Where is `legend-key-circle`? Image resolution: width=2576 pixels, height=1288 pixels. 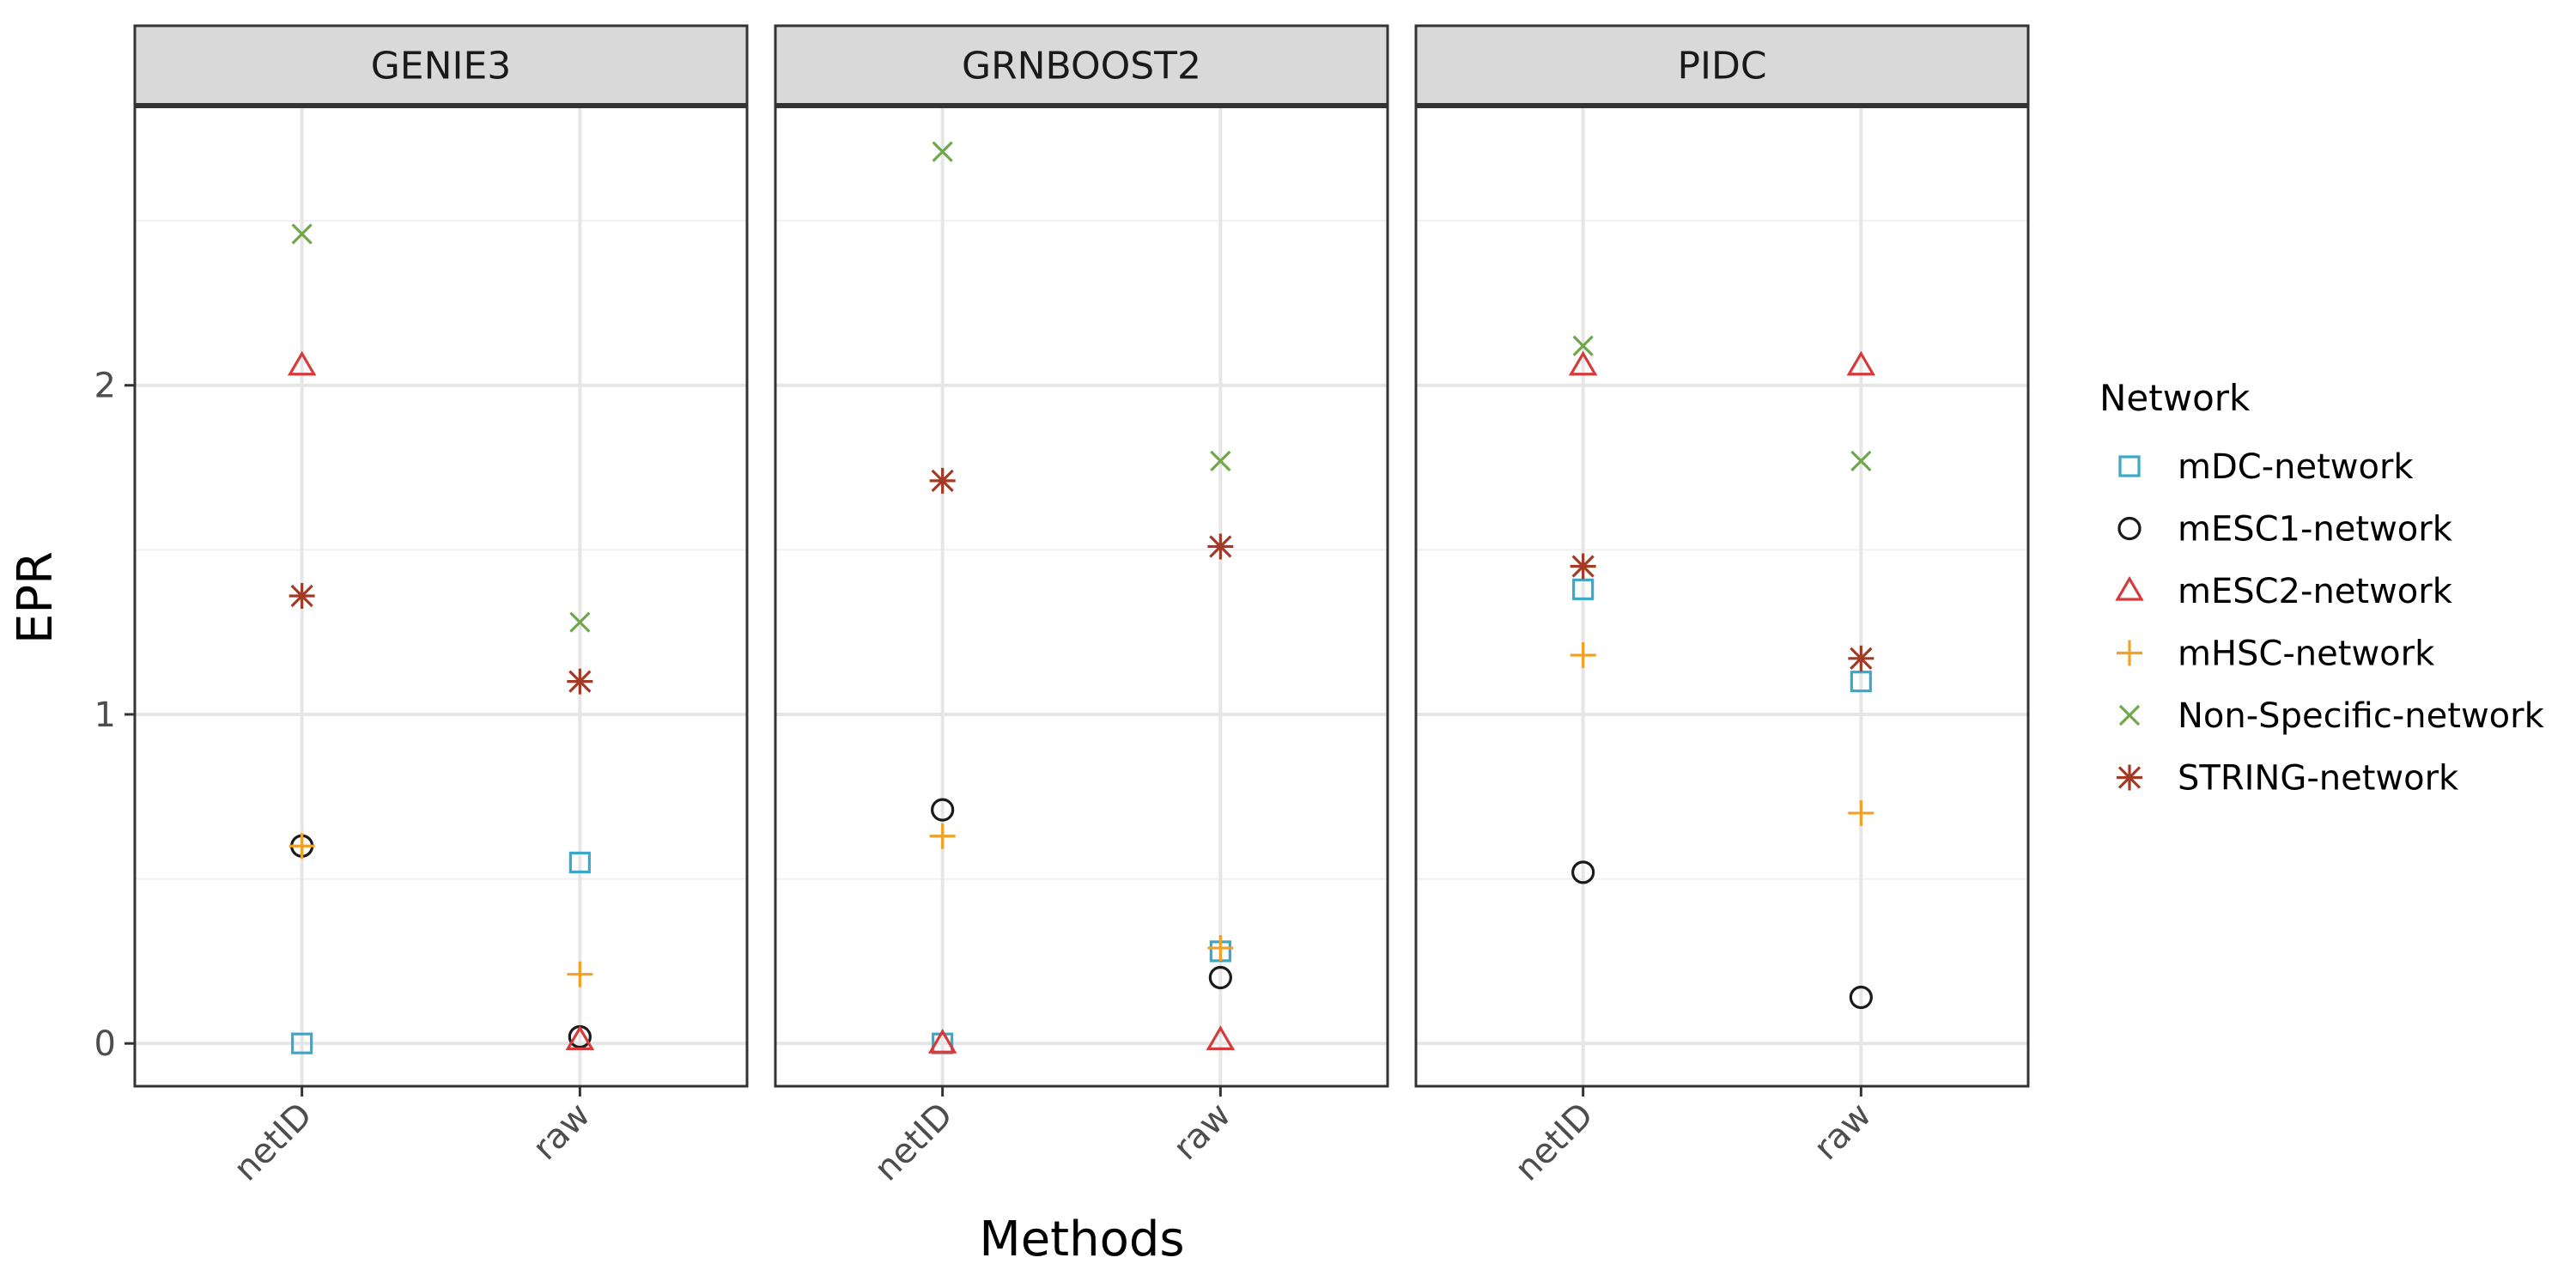
legend-key-circle is located at coordinates (2129, 528).